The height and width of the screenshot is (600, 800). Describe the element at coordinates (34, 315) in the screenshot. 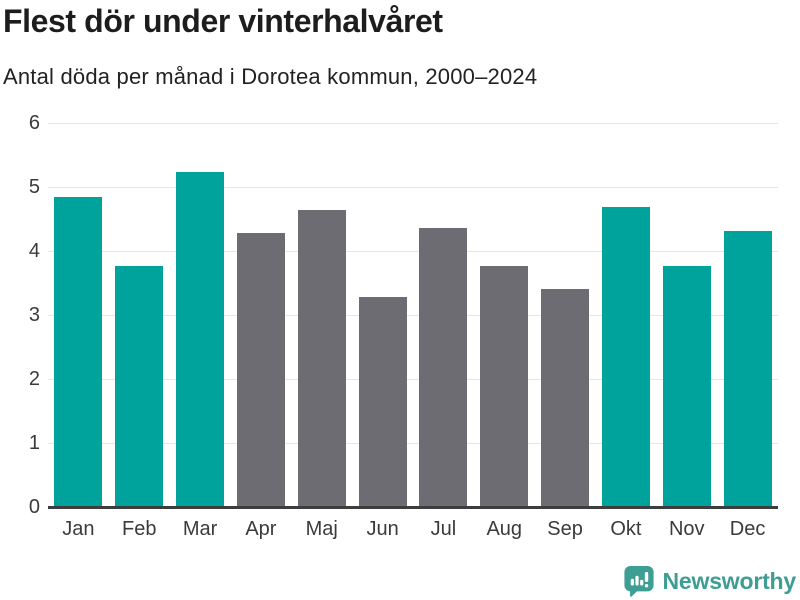

I see `y-tick-label-3: 3` at that location.